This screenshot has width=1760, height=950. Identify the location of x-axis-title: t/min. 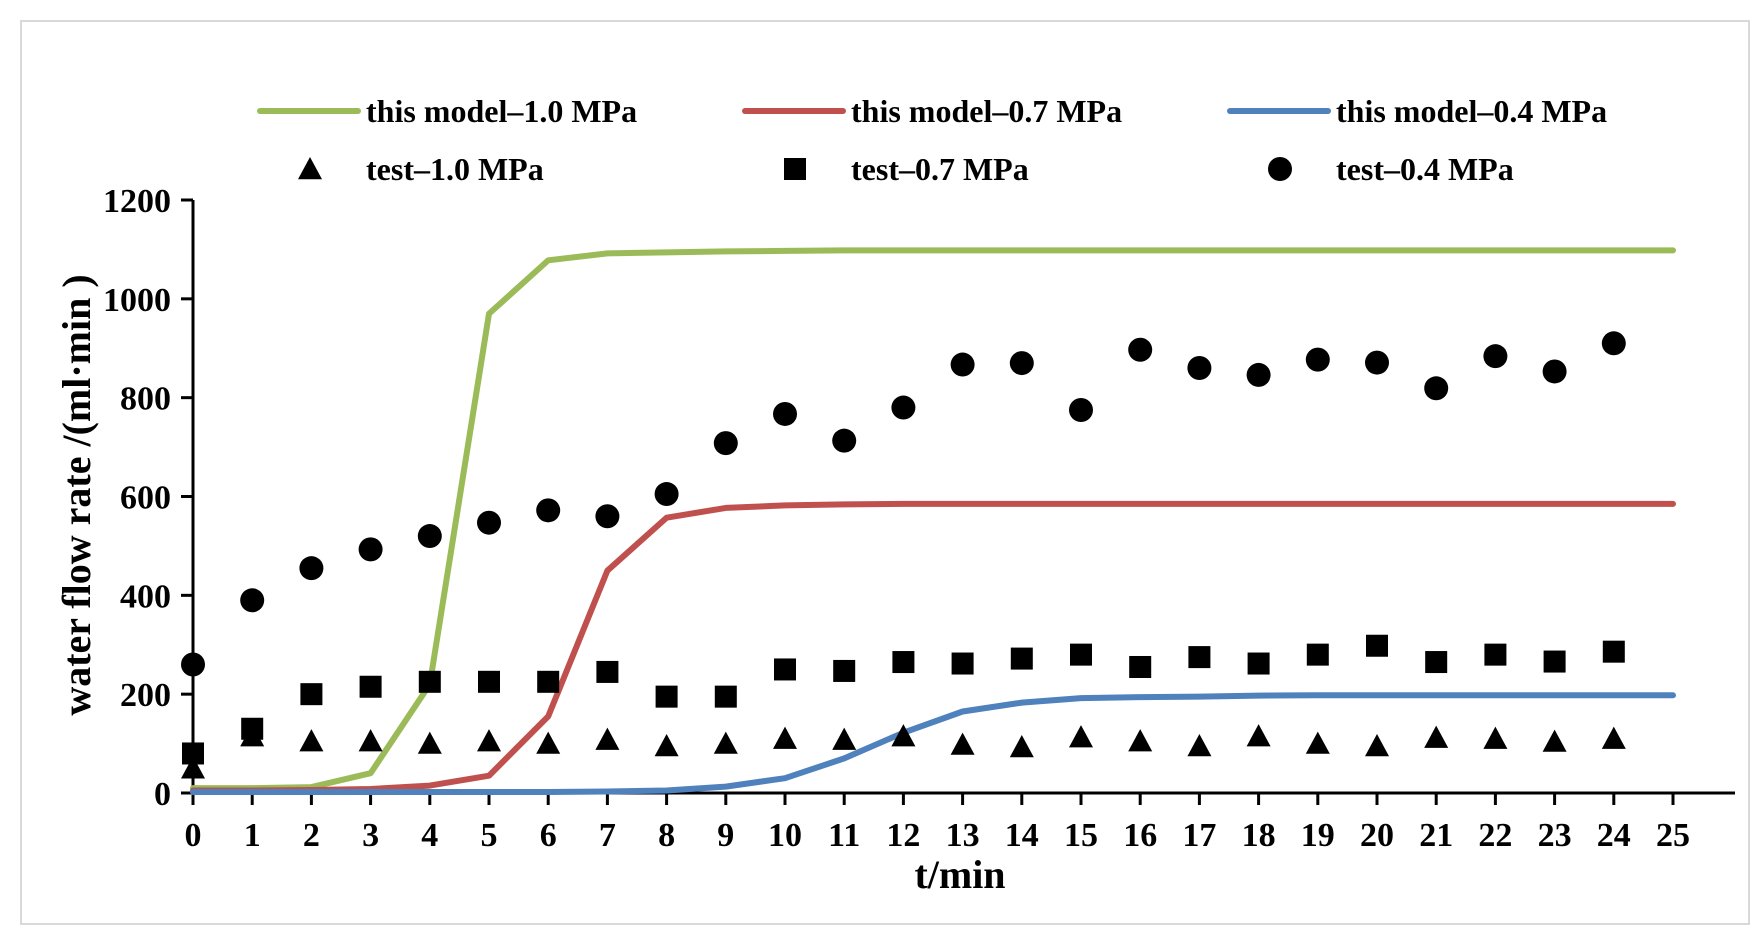
(959, 874).